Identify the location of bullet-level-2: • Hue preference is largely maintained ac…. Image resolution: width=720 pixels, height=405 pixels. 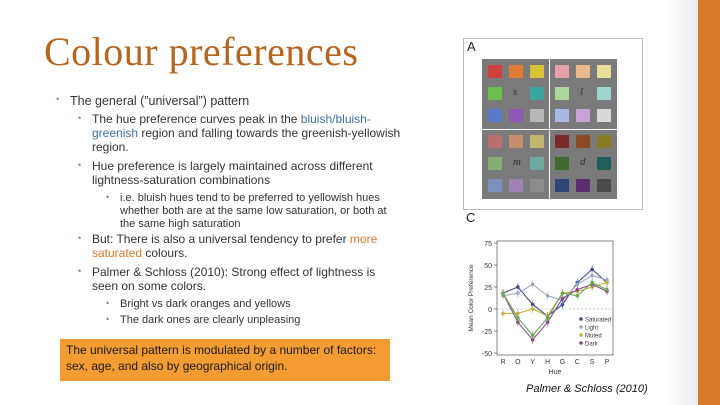
(225, 172).